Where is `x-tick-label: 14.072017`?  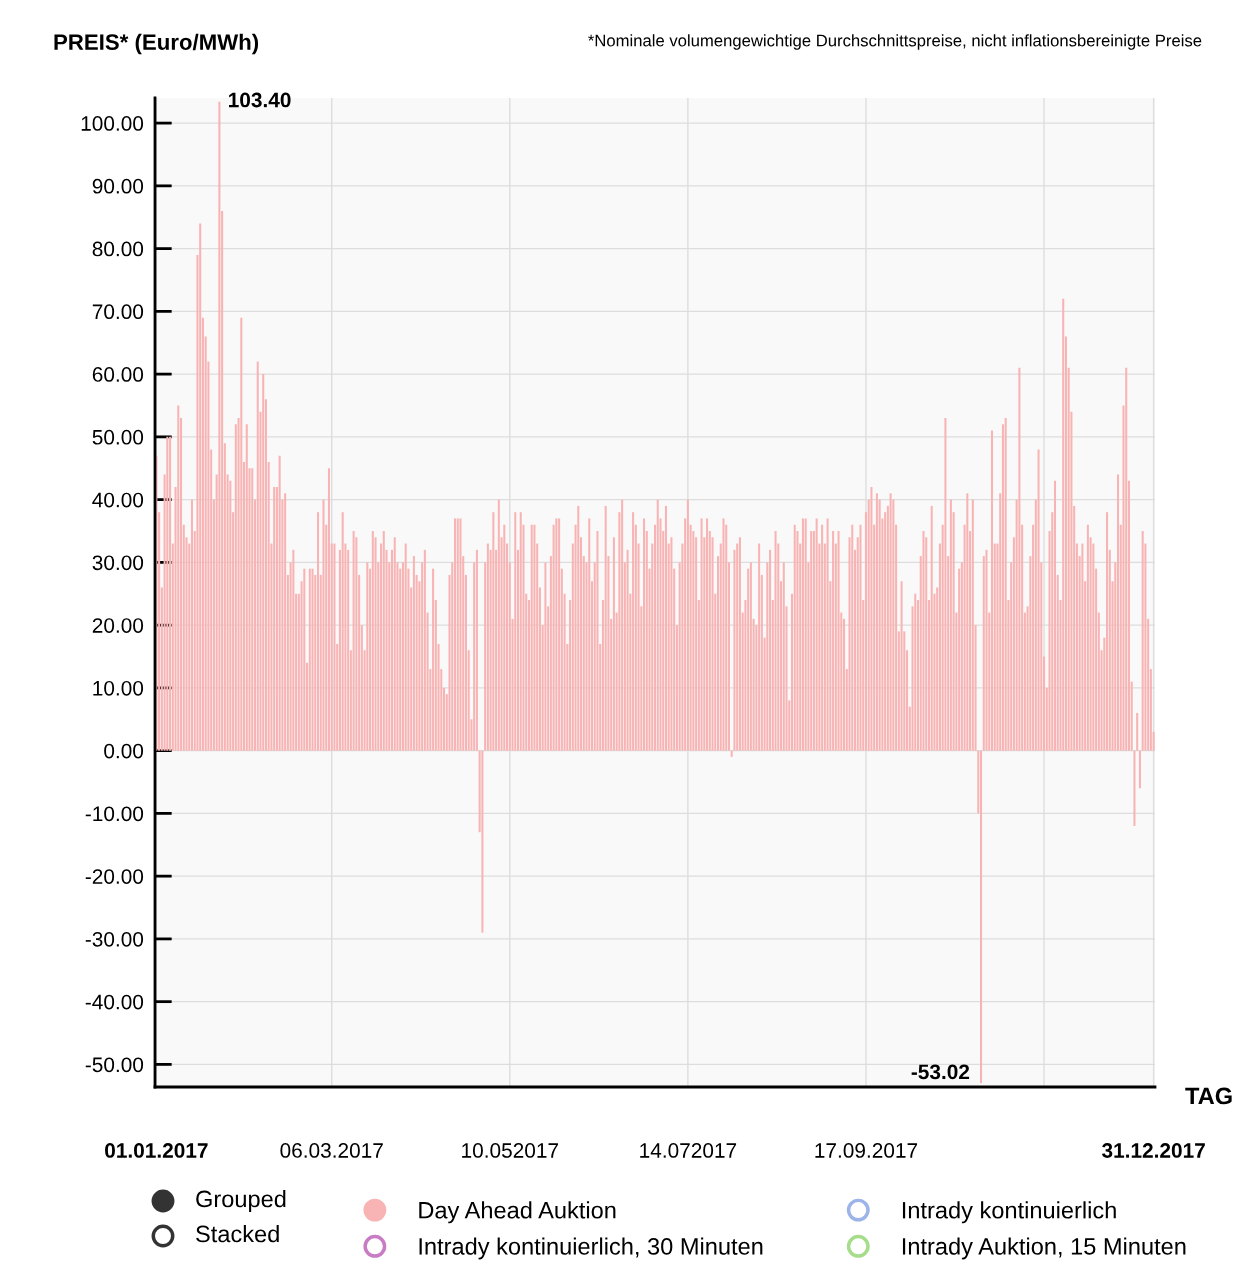 x-tick-label: 14.072017 is located at coordinates (688, 1150).